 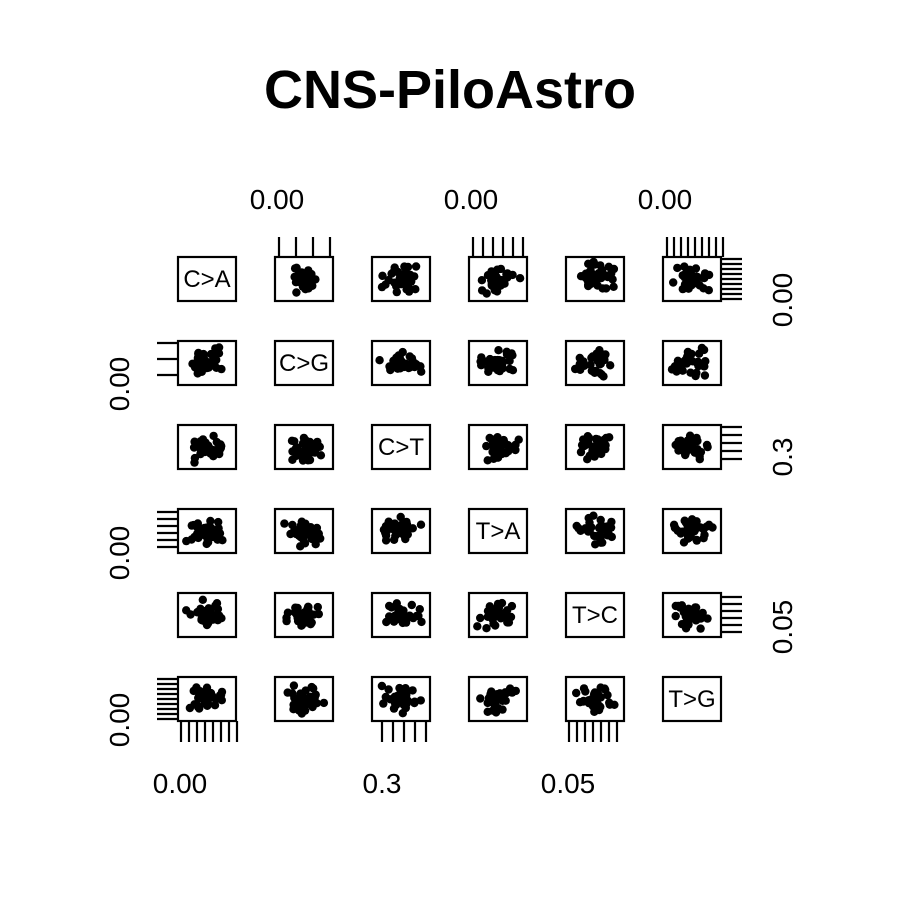 I want to click on variable-label-2: C>T, so click(x=401, y=447).